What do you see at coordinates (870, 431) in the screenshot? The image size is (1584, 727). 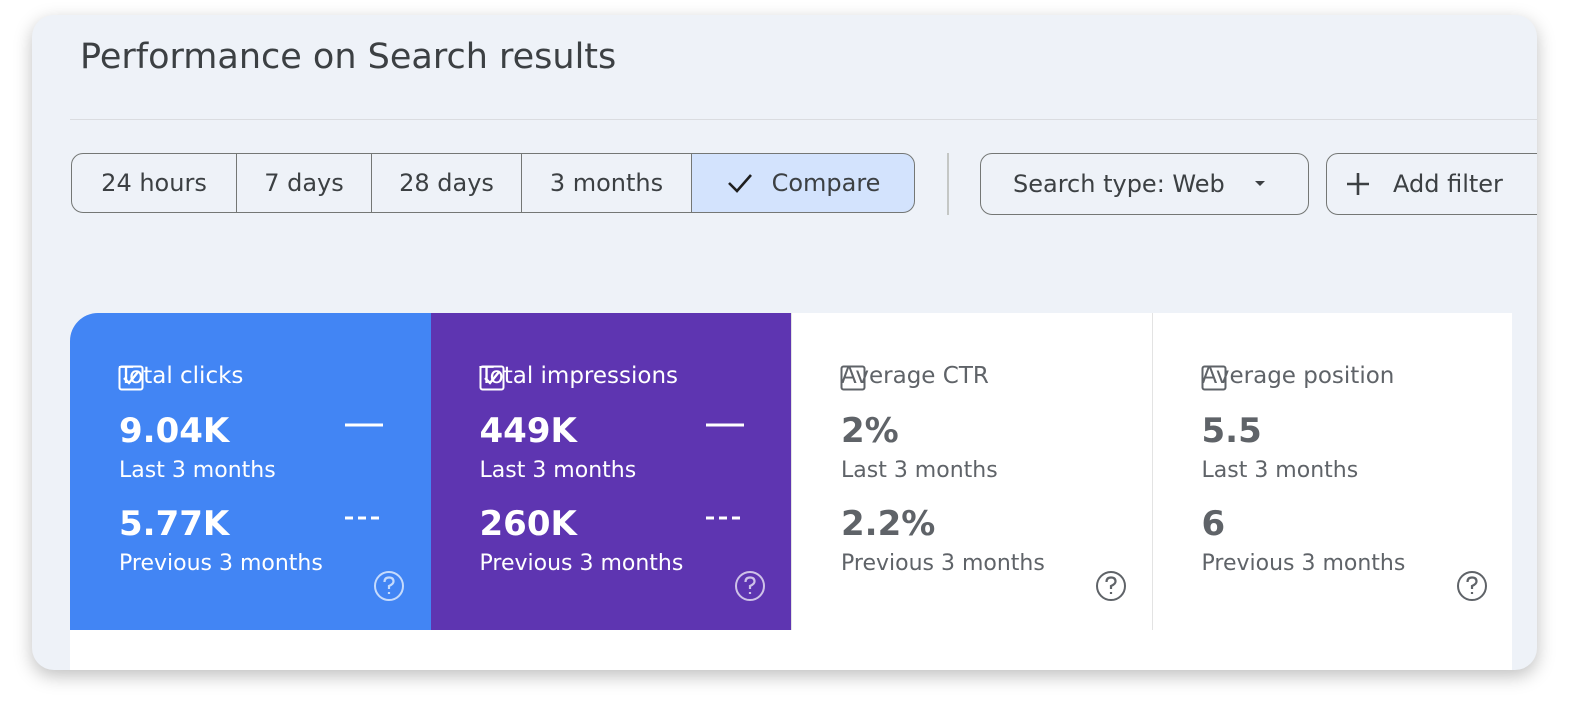 I see `current-value: 2%` at bounding box center [870, 431].